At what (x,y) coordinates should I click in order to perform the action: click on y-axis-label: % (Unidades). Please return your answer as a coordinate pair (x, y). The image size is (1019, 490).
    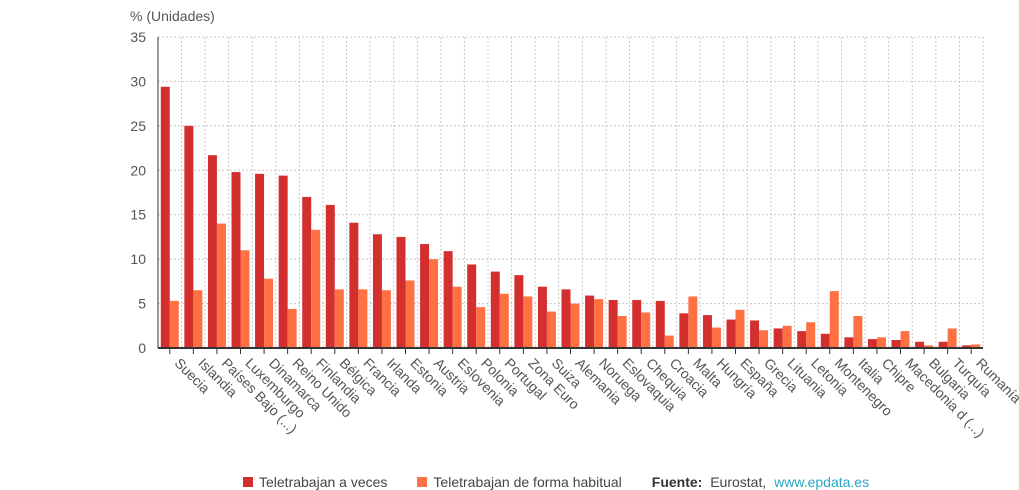
    Looking at the image, I should click on (172, 16).